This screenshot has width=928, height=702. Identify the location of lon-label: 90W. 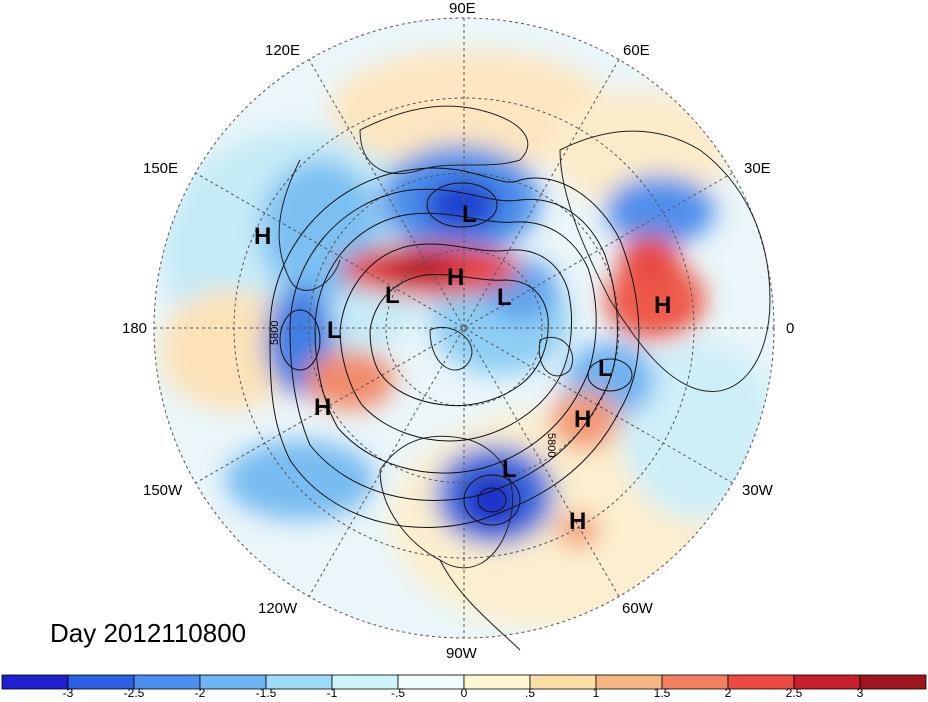
(461, 653).